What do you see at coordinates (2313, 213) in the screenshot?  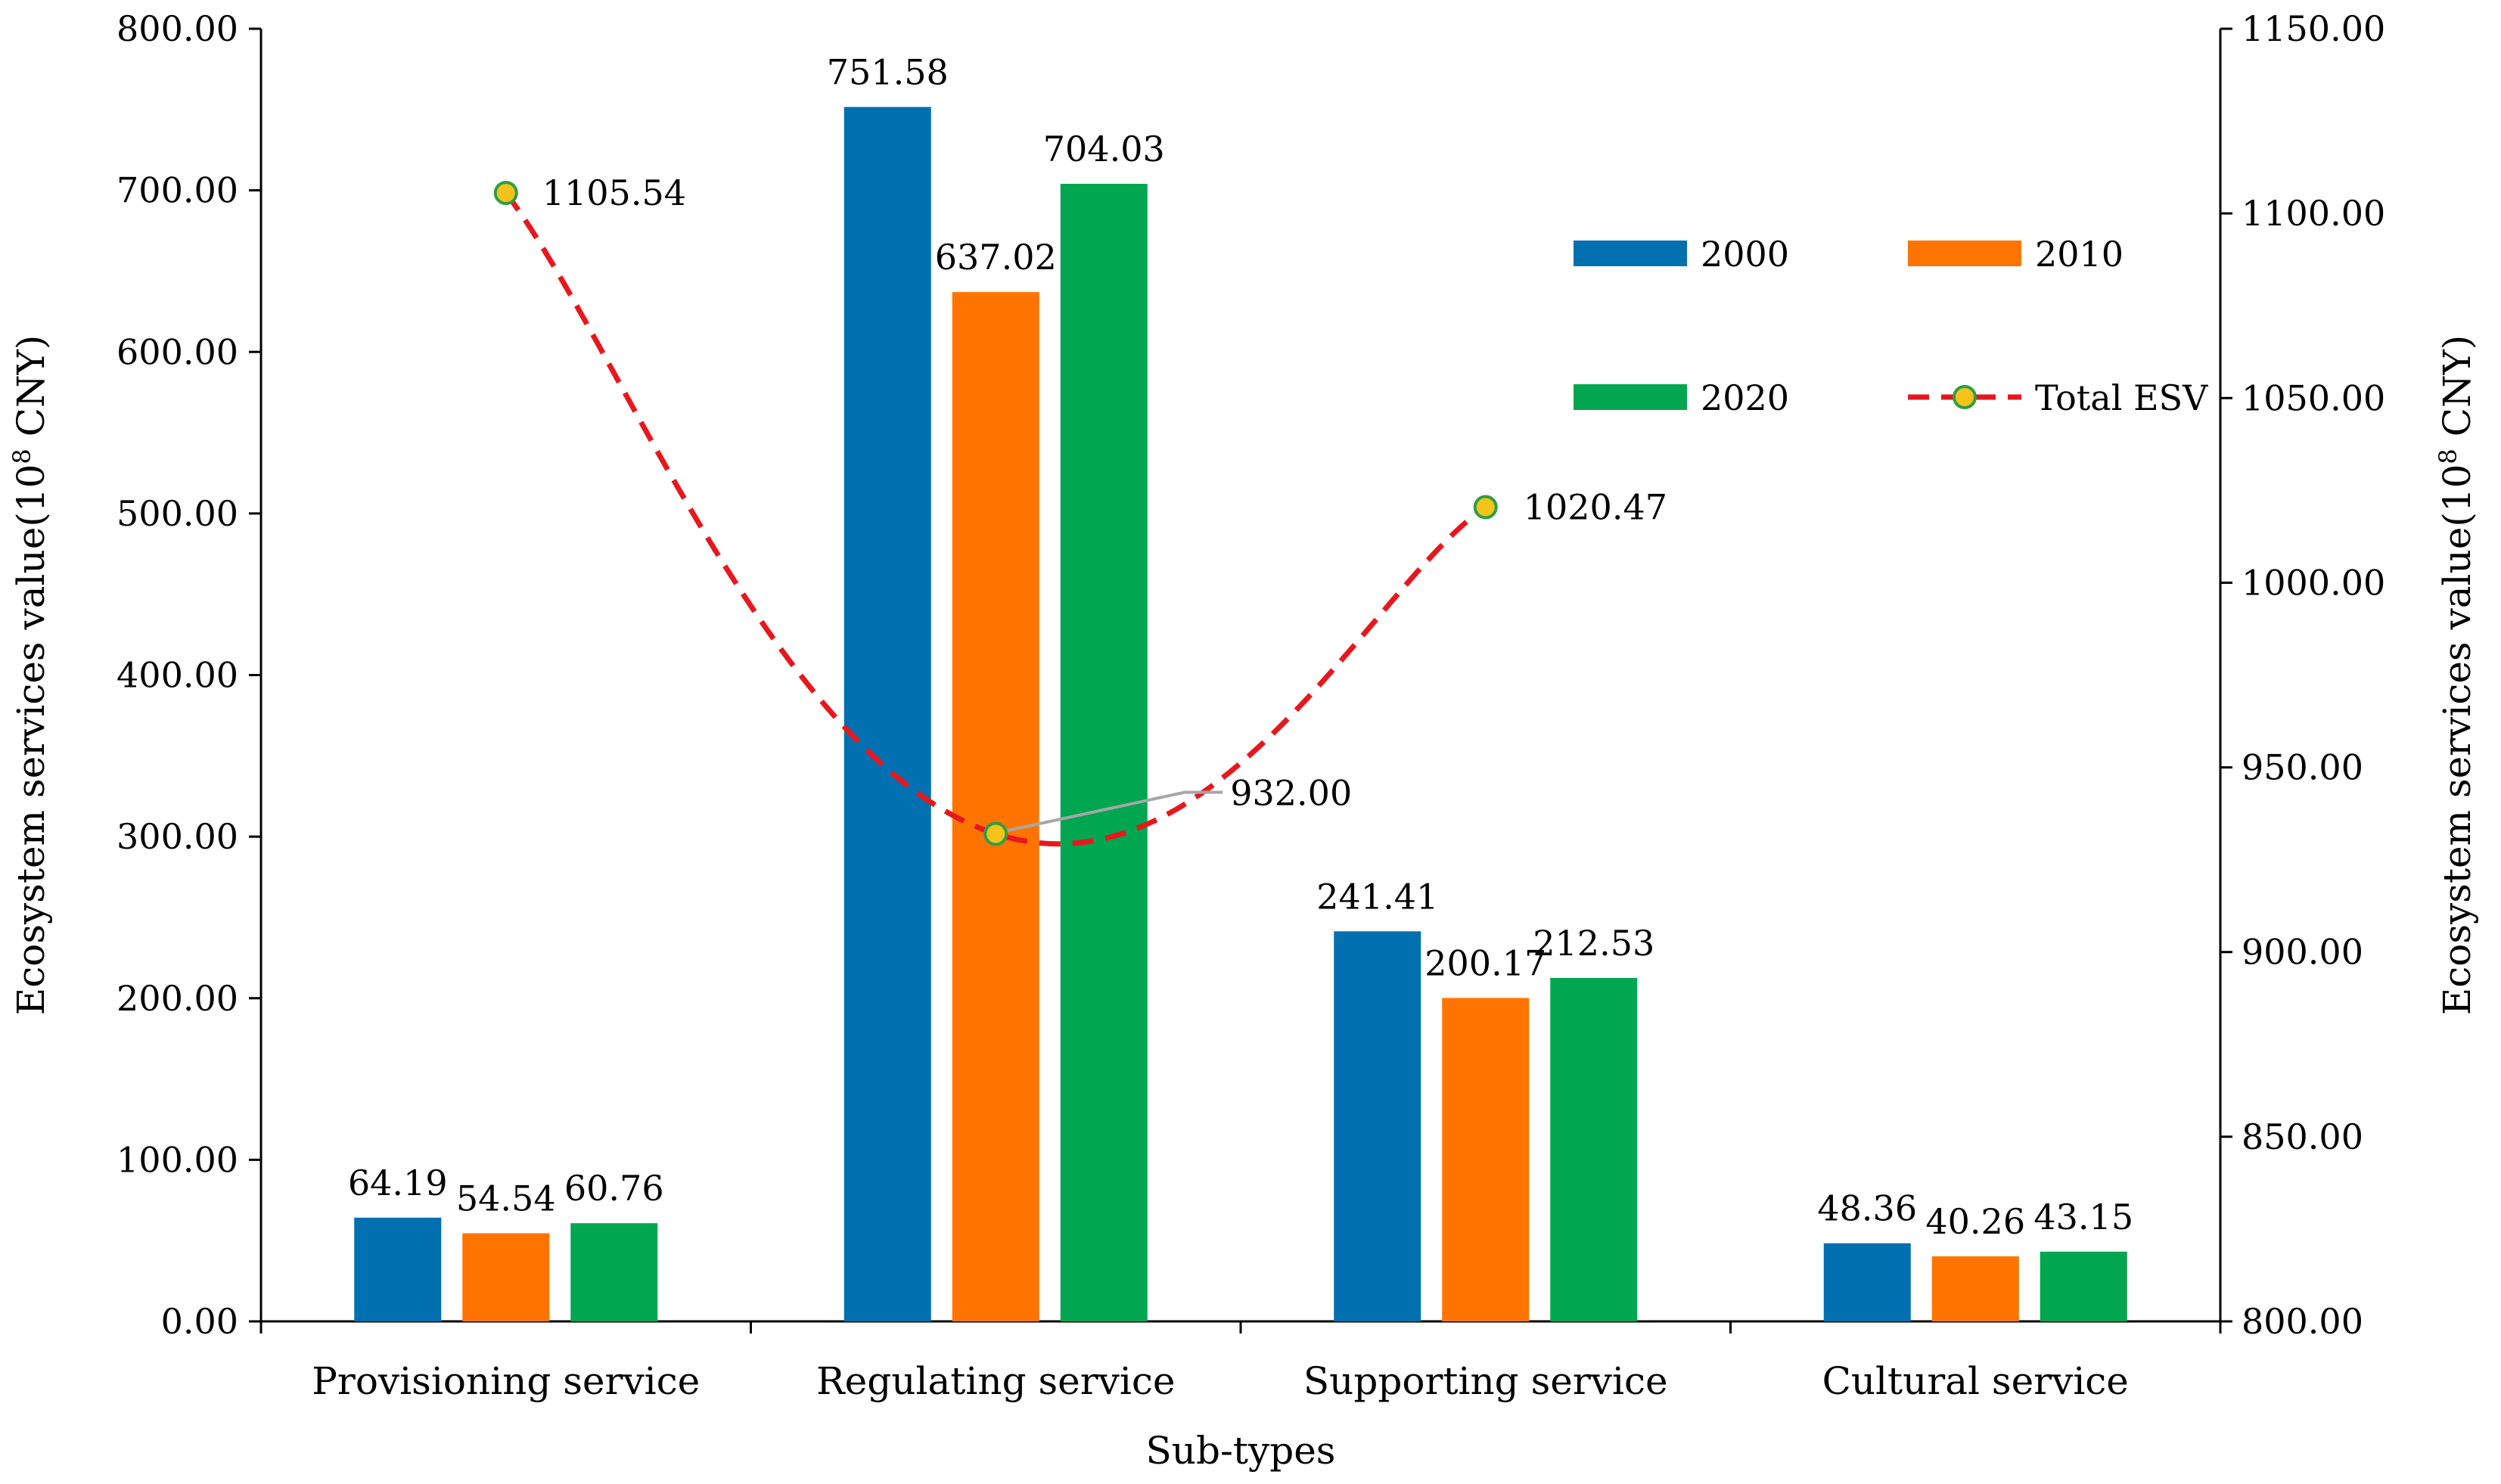 I see `right-tick-label: 1100.00` at bounding box center [2313, 213].